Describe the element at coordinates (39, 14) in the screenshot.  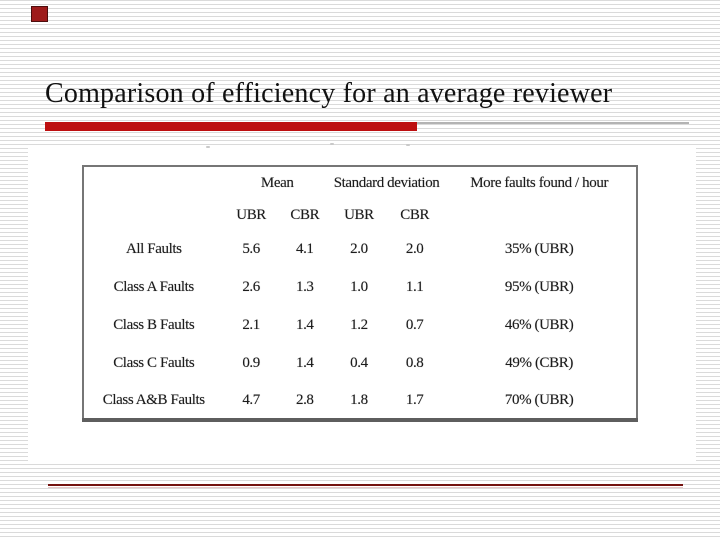
I see `corner-accent-square` at that location.